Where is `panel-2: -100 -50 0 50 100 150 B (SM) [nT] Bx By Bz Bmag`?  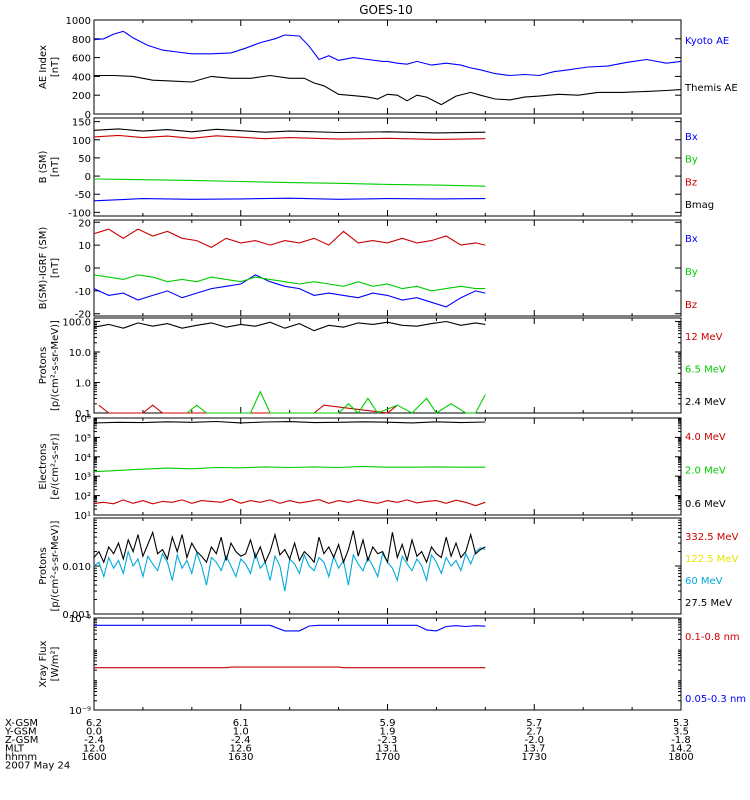 panel-2: -100 -50 0 50 100 150 B (SM) [nT] Bx By Bz Bmag is located at coordinates (376, 168).